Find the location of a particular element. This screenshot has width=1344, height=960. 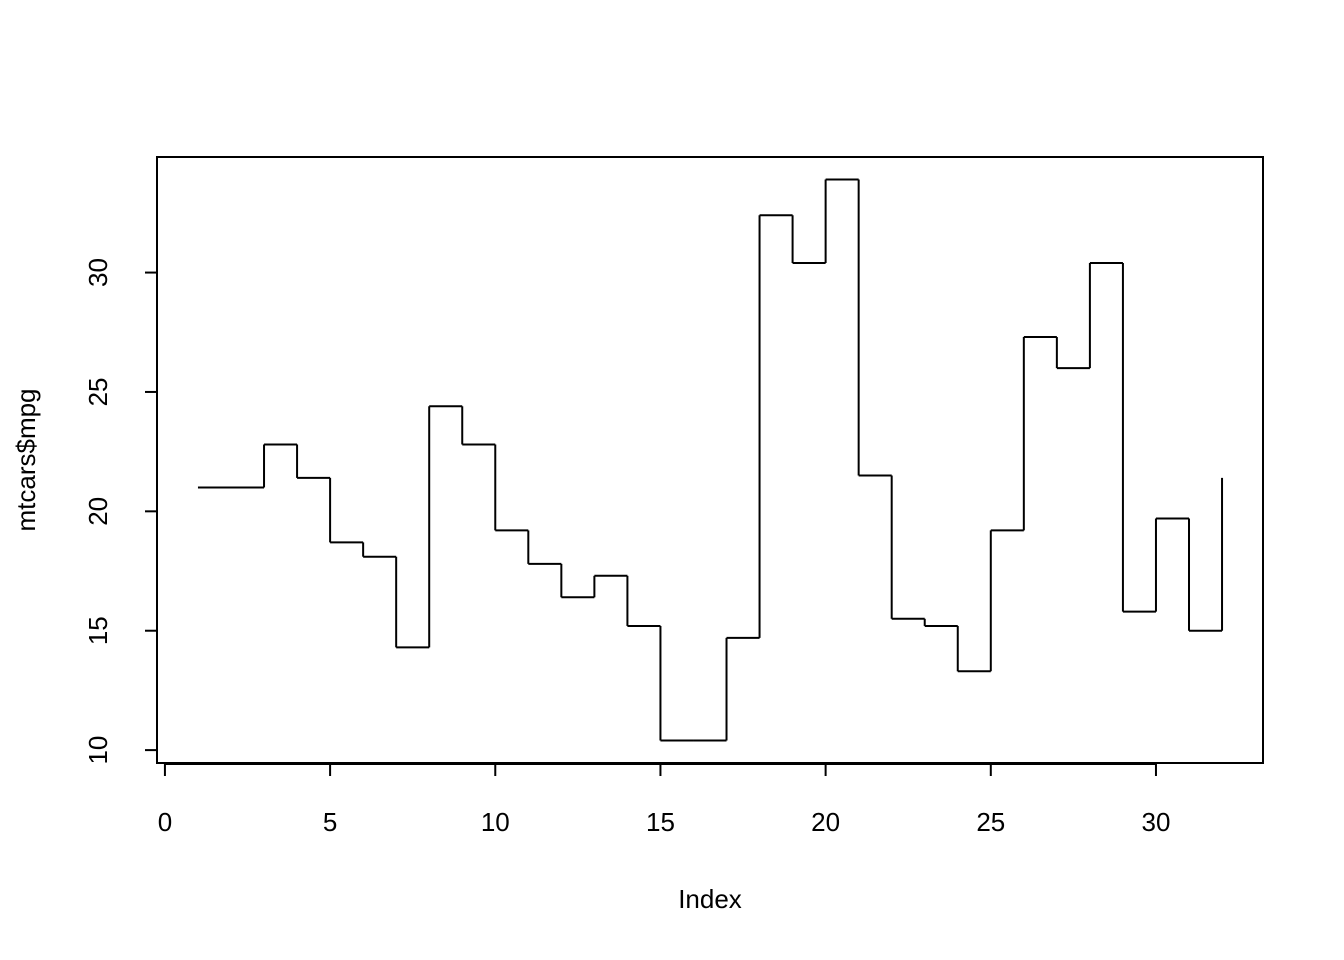

x-tick-label: 25 is located at coordinates (990, 822).